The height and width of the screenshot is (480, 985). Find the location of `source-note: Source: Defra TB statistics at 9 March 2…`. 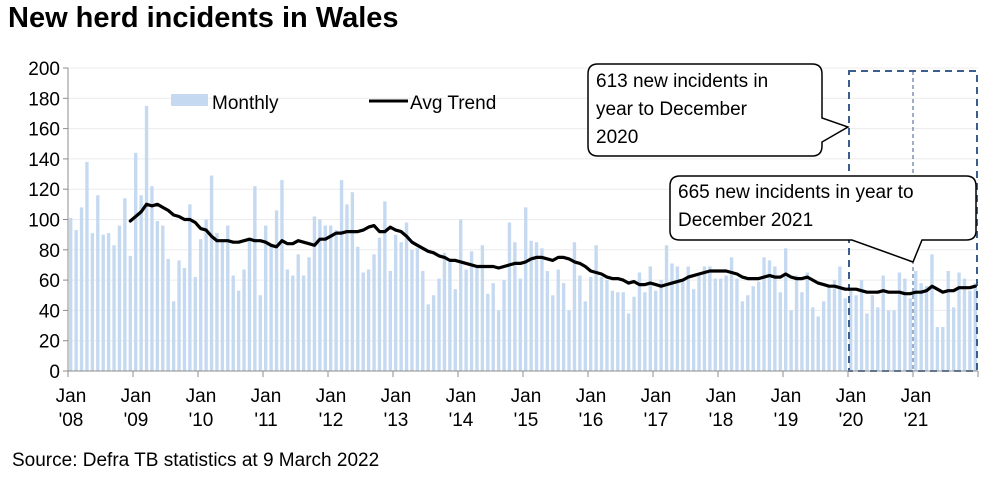

source-note: Source: Defra TB statistics at 9 March 2… is located at coordinates (196, 460).